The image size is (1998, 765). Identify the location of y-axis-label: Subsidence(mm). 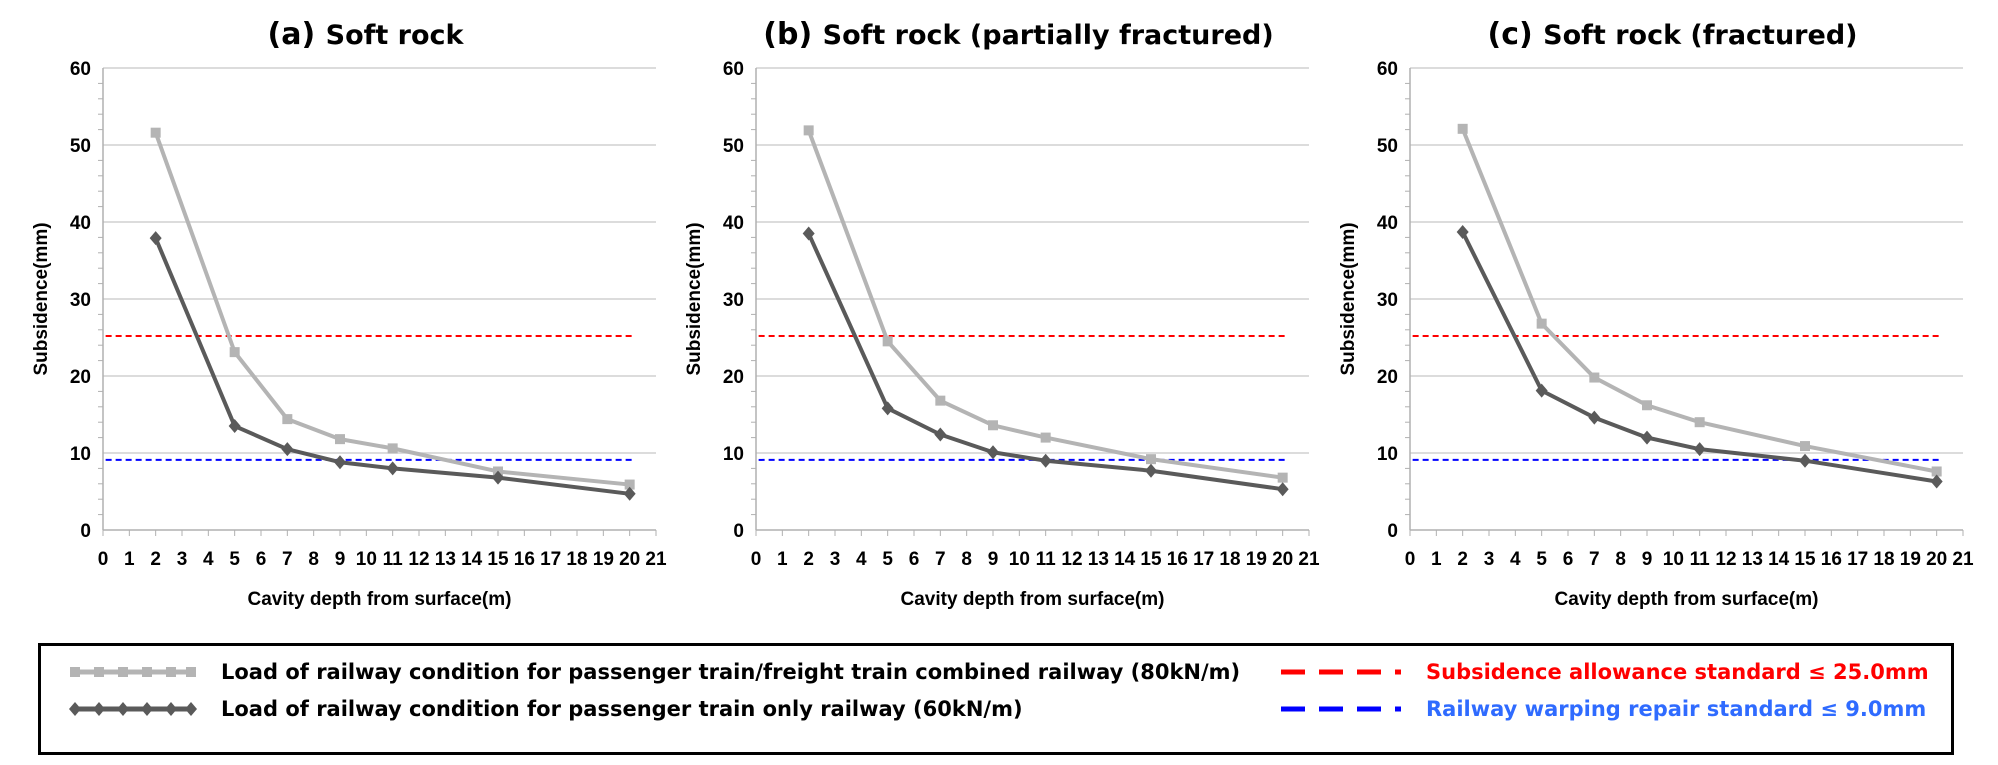
(41, 298).